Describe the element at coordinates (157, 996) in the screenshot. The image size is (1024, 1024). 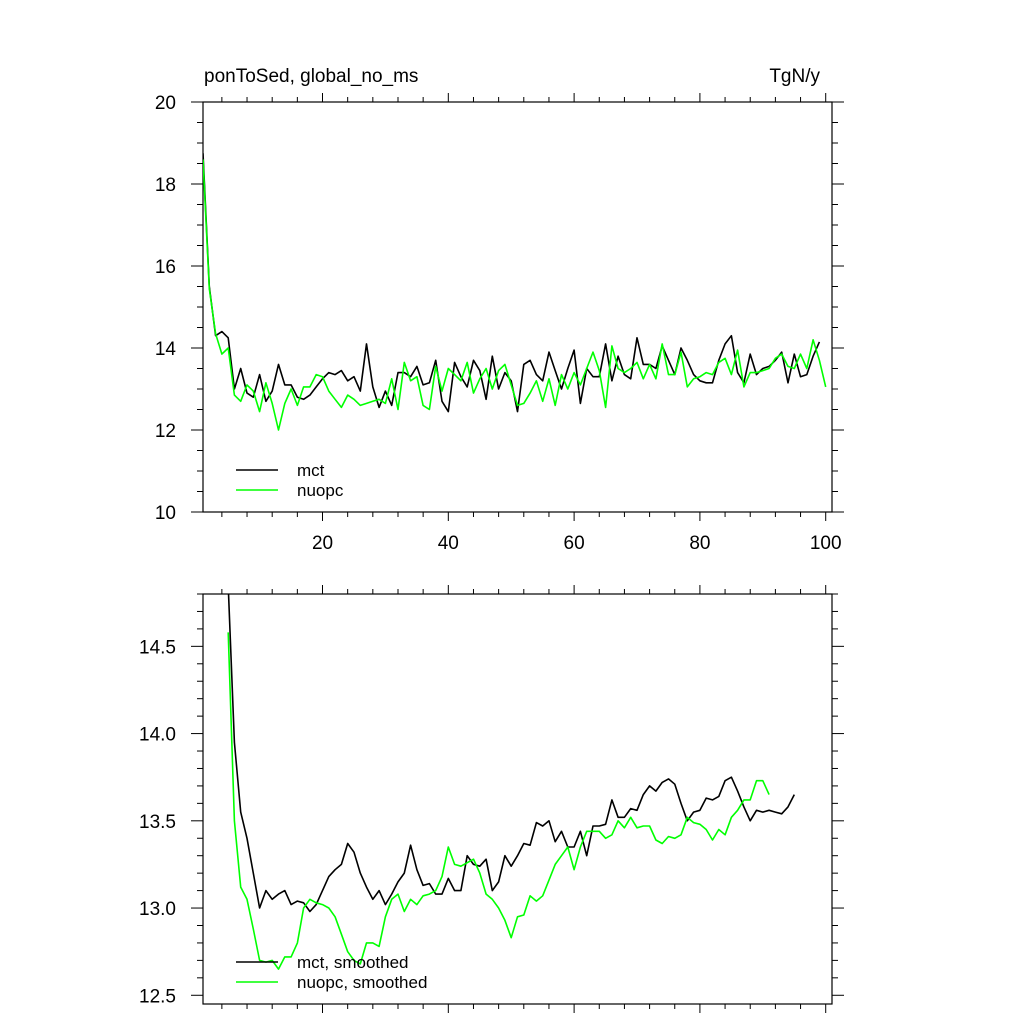
I see `y-tick-label: 12.5` at that location.